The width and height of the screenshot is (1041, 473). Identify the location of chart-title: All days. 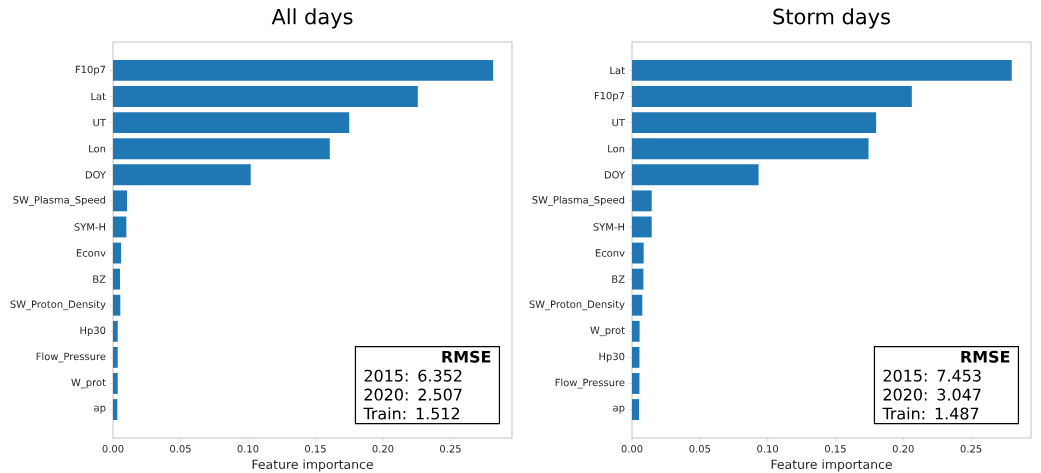
(312, 18).